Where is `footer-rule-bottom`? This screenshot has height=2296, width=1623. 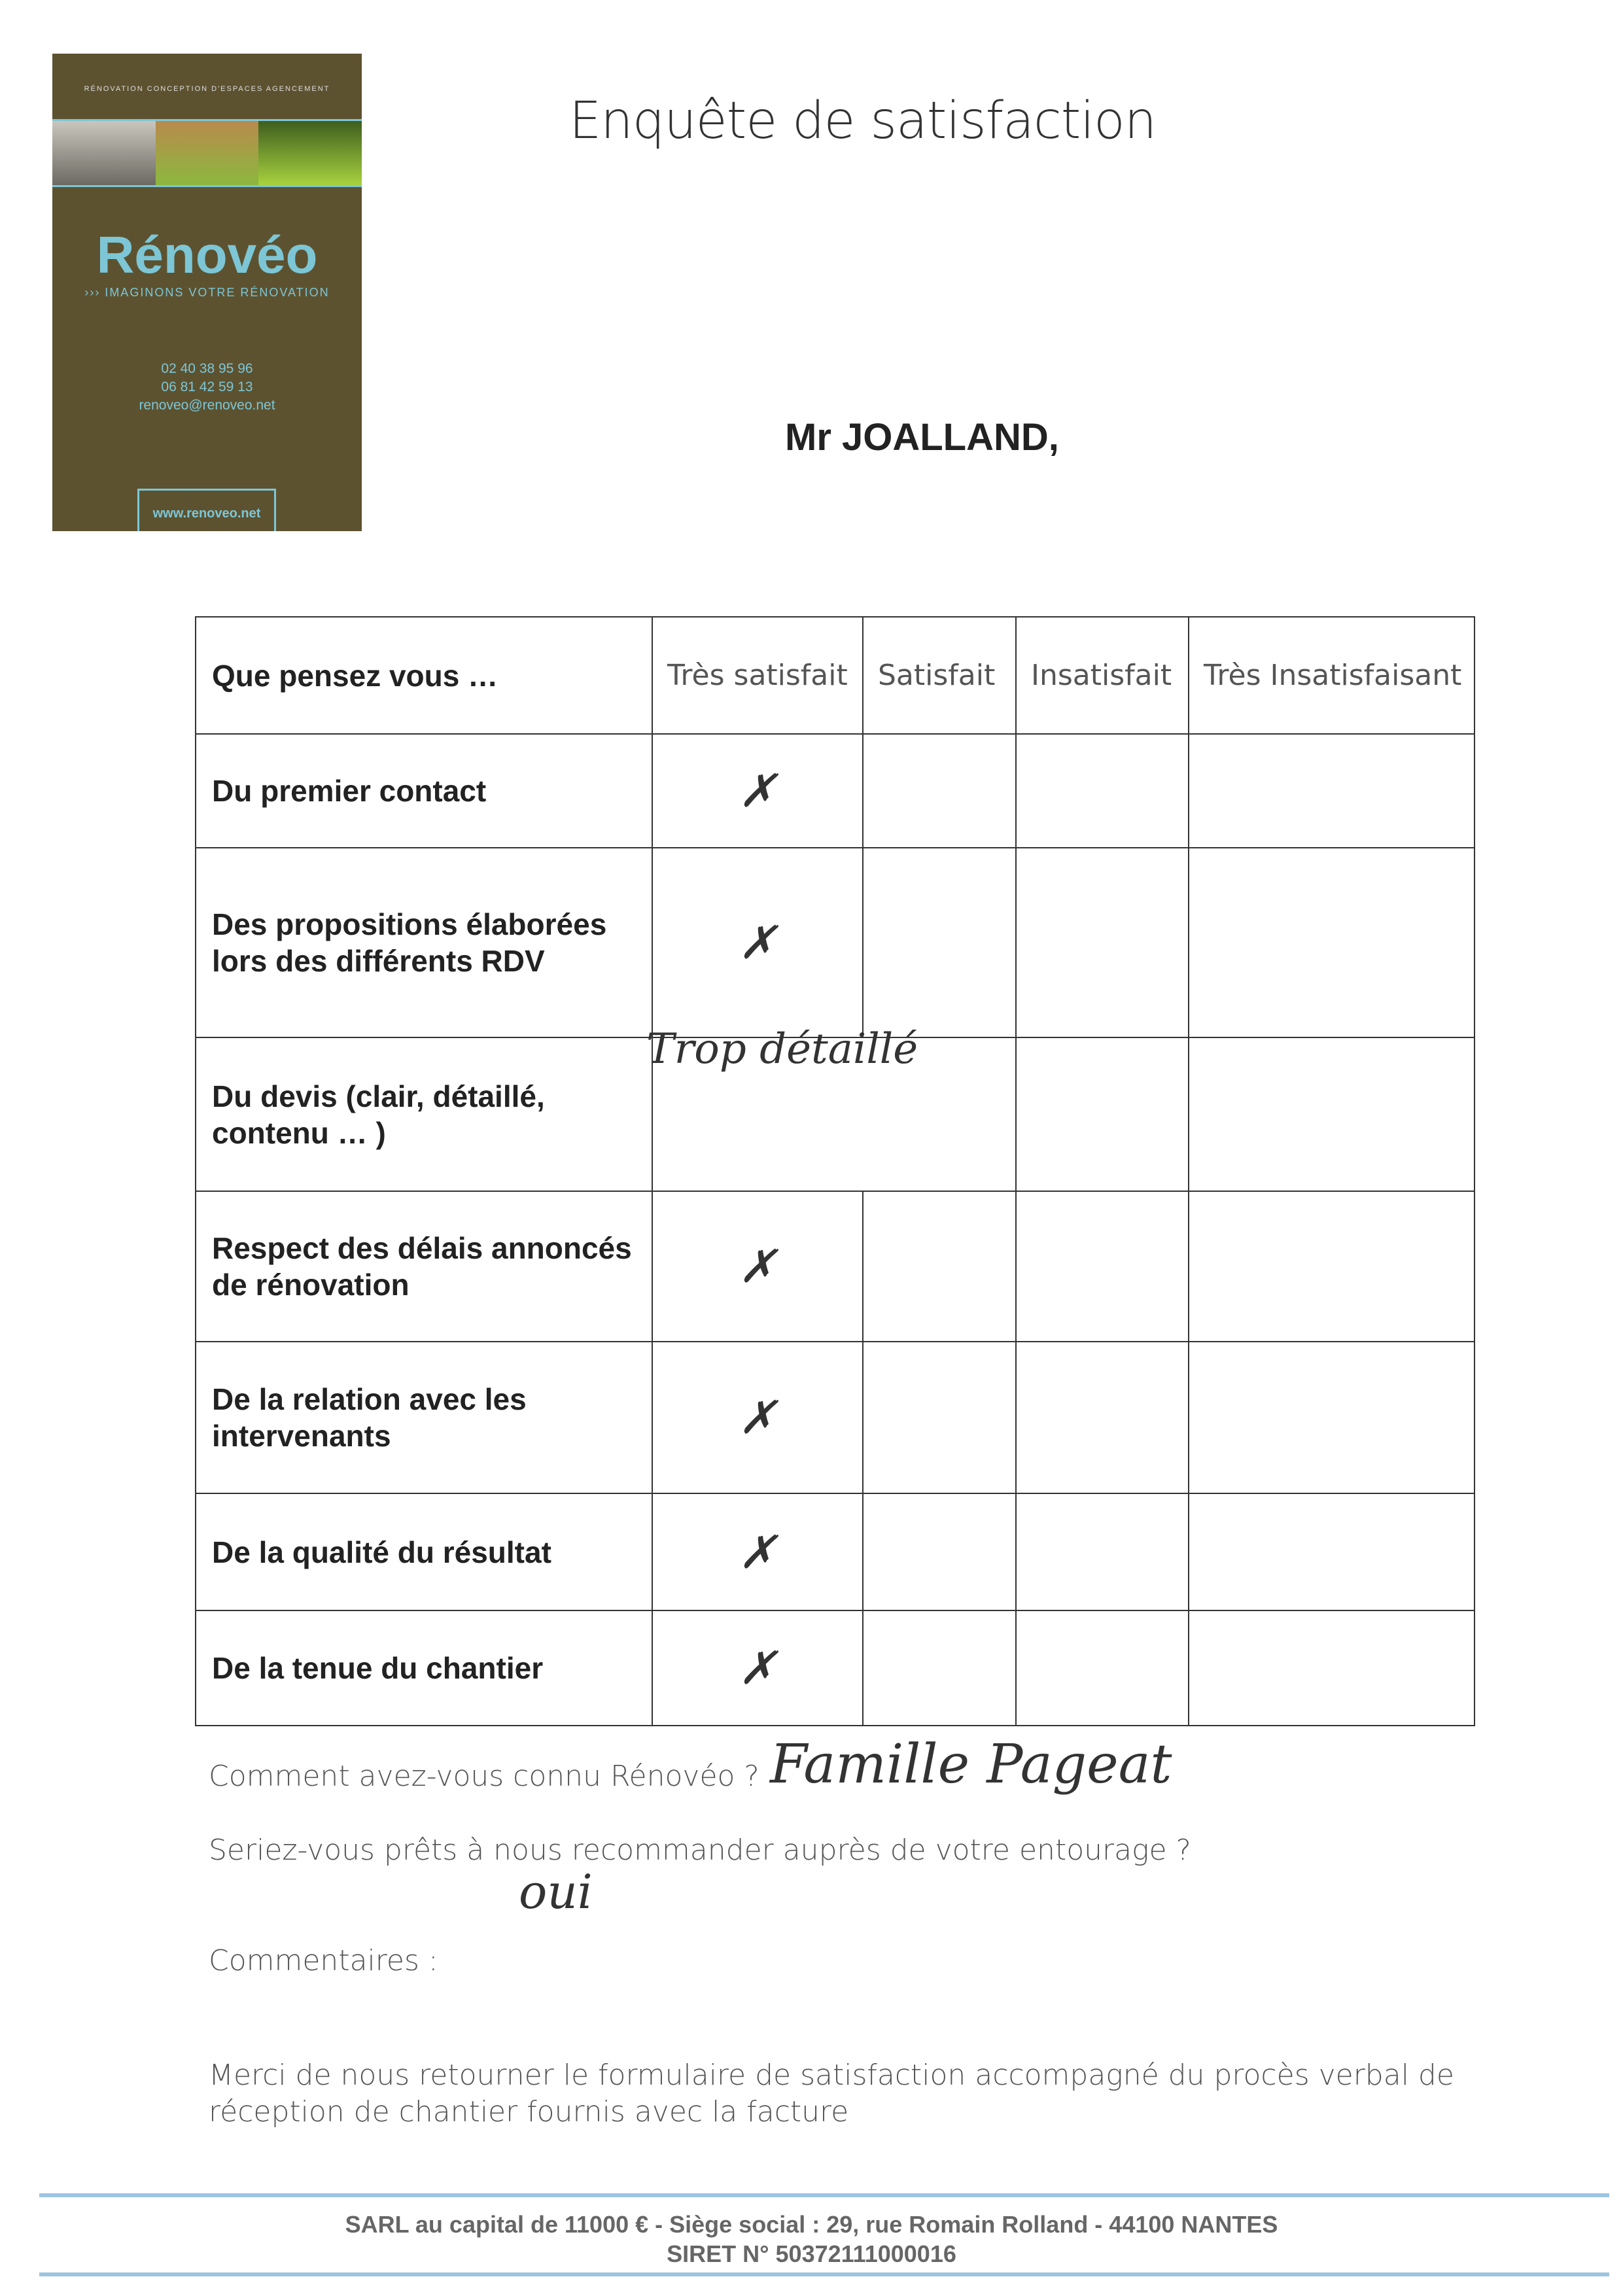 footer-rule-bottom is located at coordinates (824, 2274).